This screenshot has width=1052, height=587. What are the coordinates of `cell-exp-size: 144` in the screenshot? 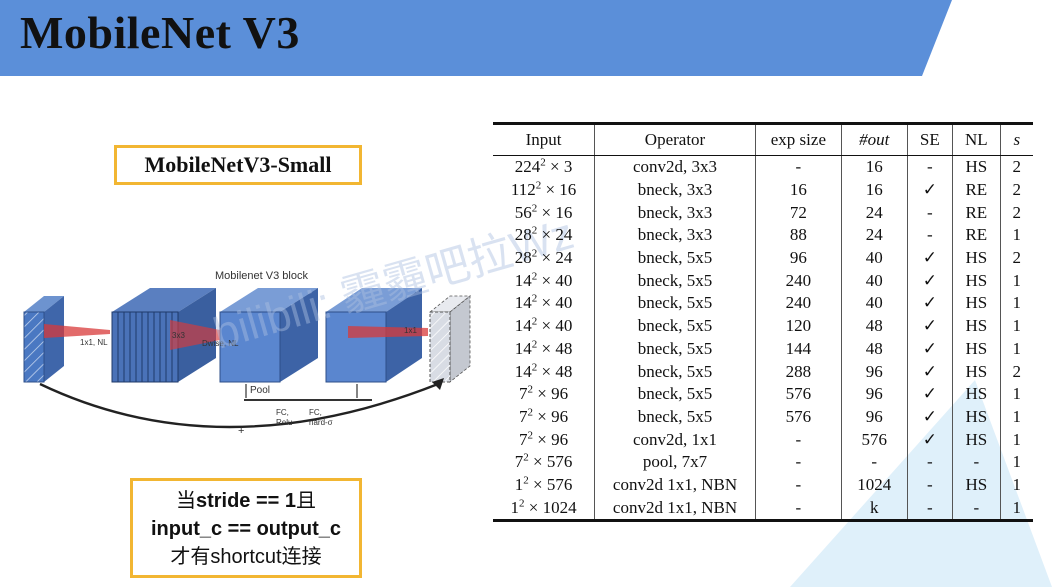 It's located at (798, 349).